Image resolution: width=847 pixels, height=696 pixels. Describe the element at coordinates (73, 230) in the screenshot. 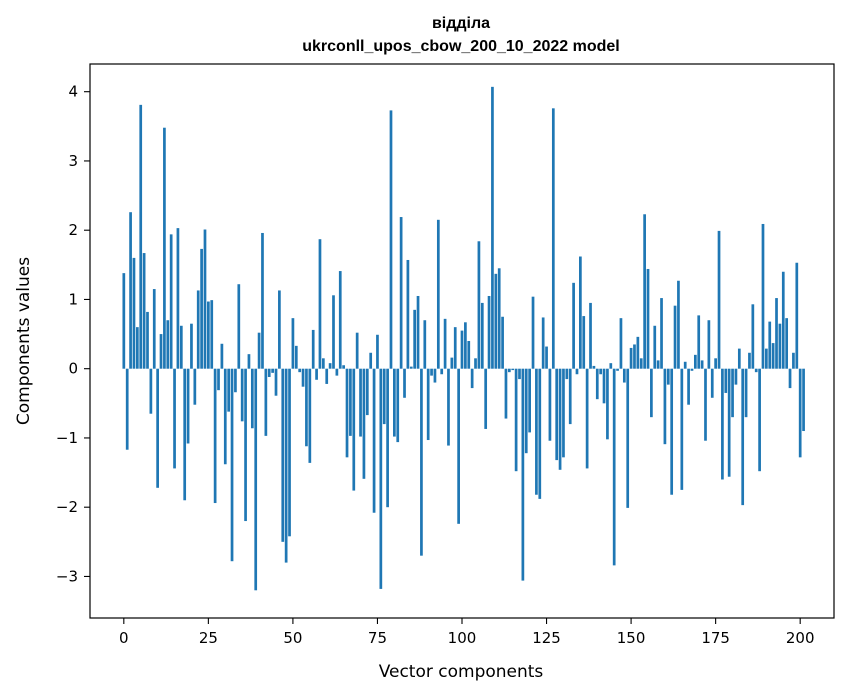

I see `y-tick-label: 2` at that location.